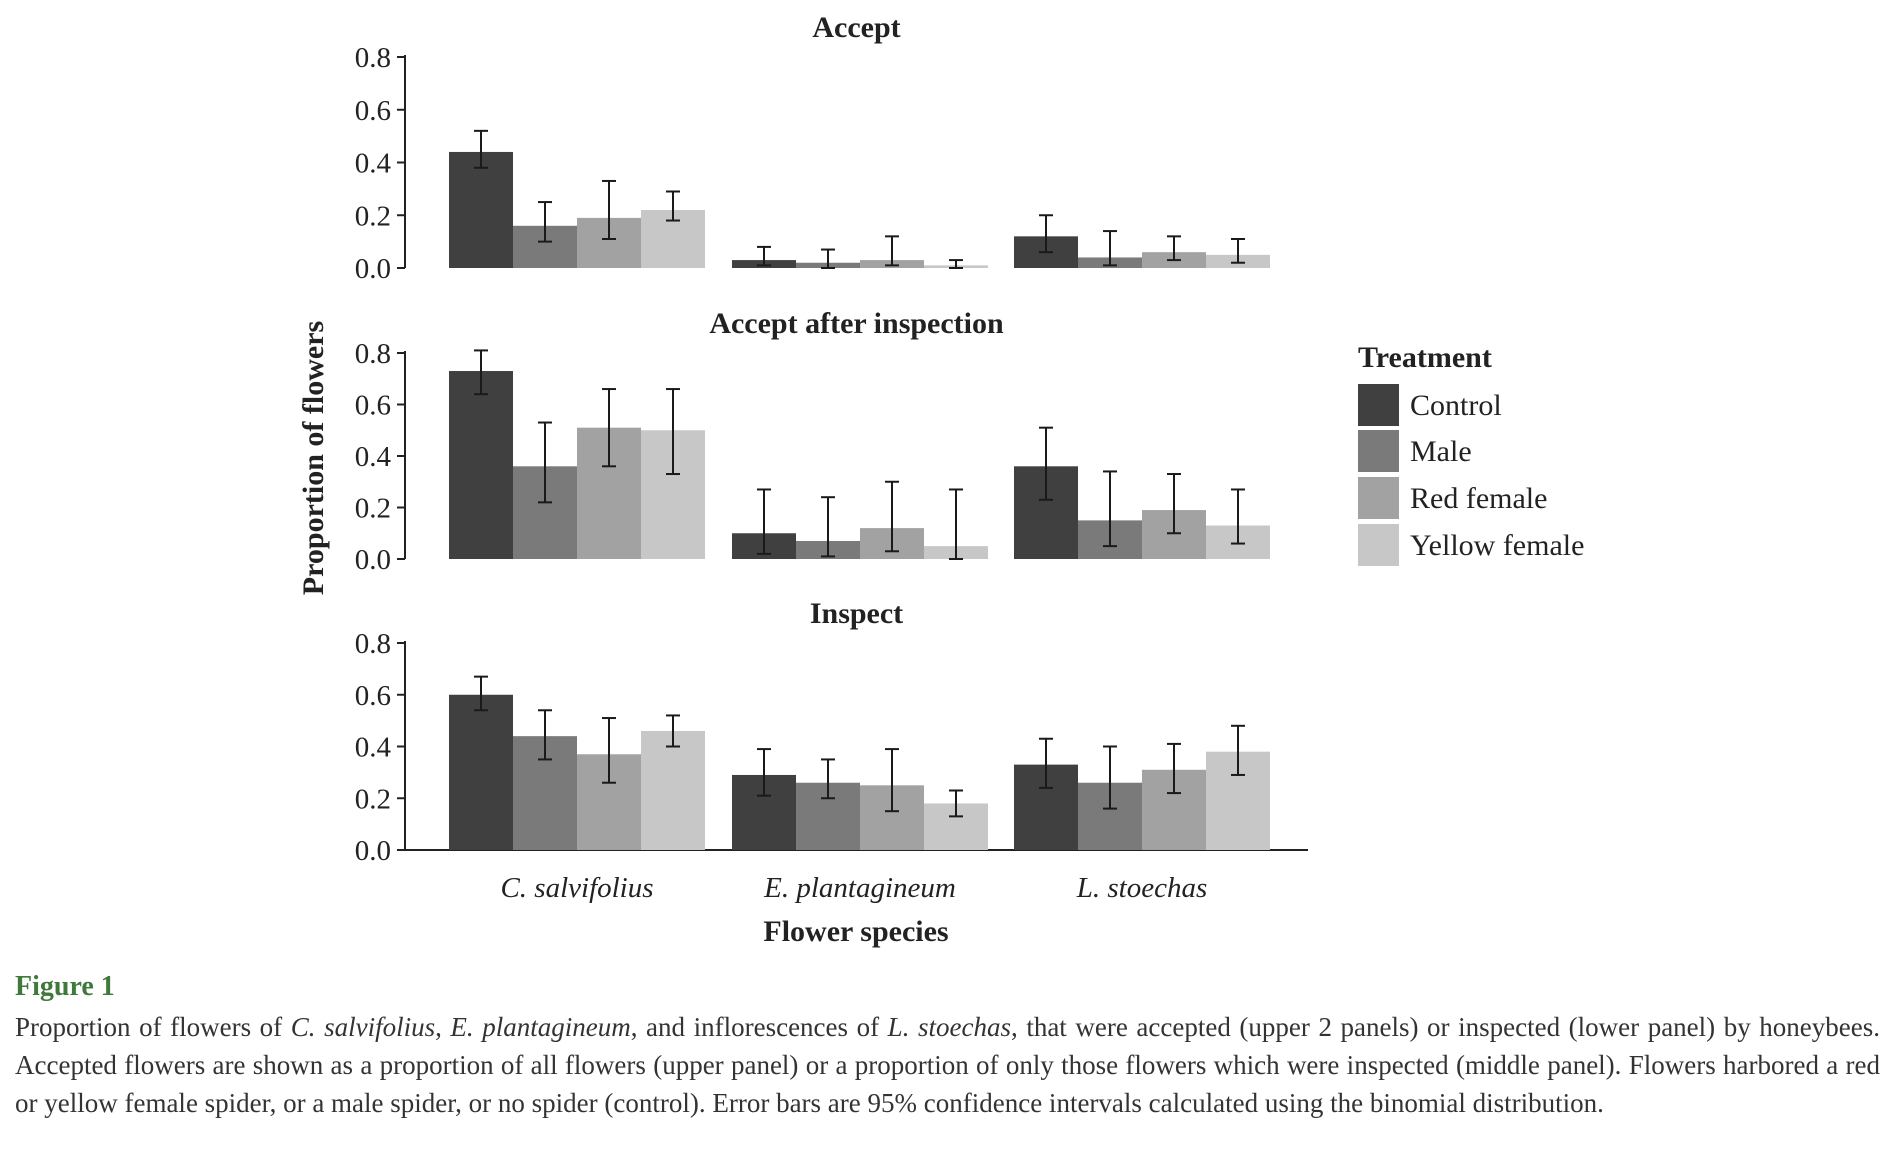 The width and height of the screenshot is (1894, 1158). Describe the element at coordinates (443, 1027) in the screenshot. I see `caption-text-segment: ,` at that location.